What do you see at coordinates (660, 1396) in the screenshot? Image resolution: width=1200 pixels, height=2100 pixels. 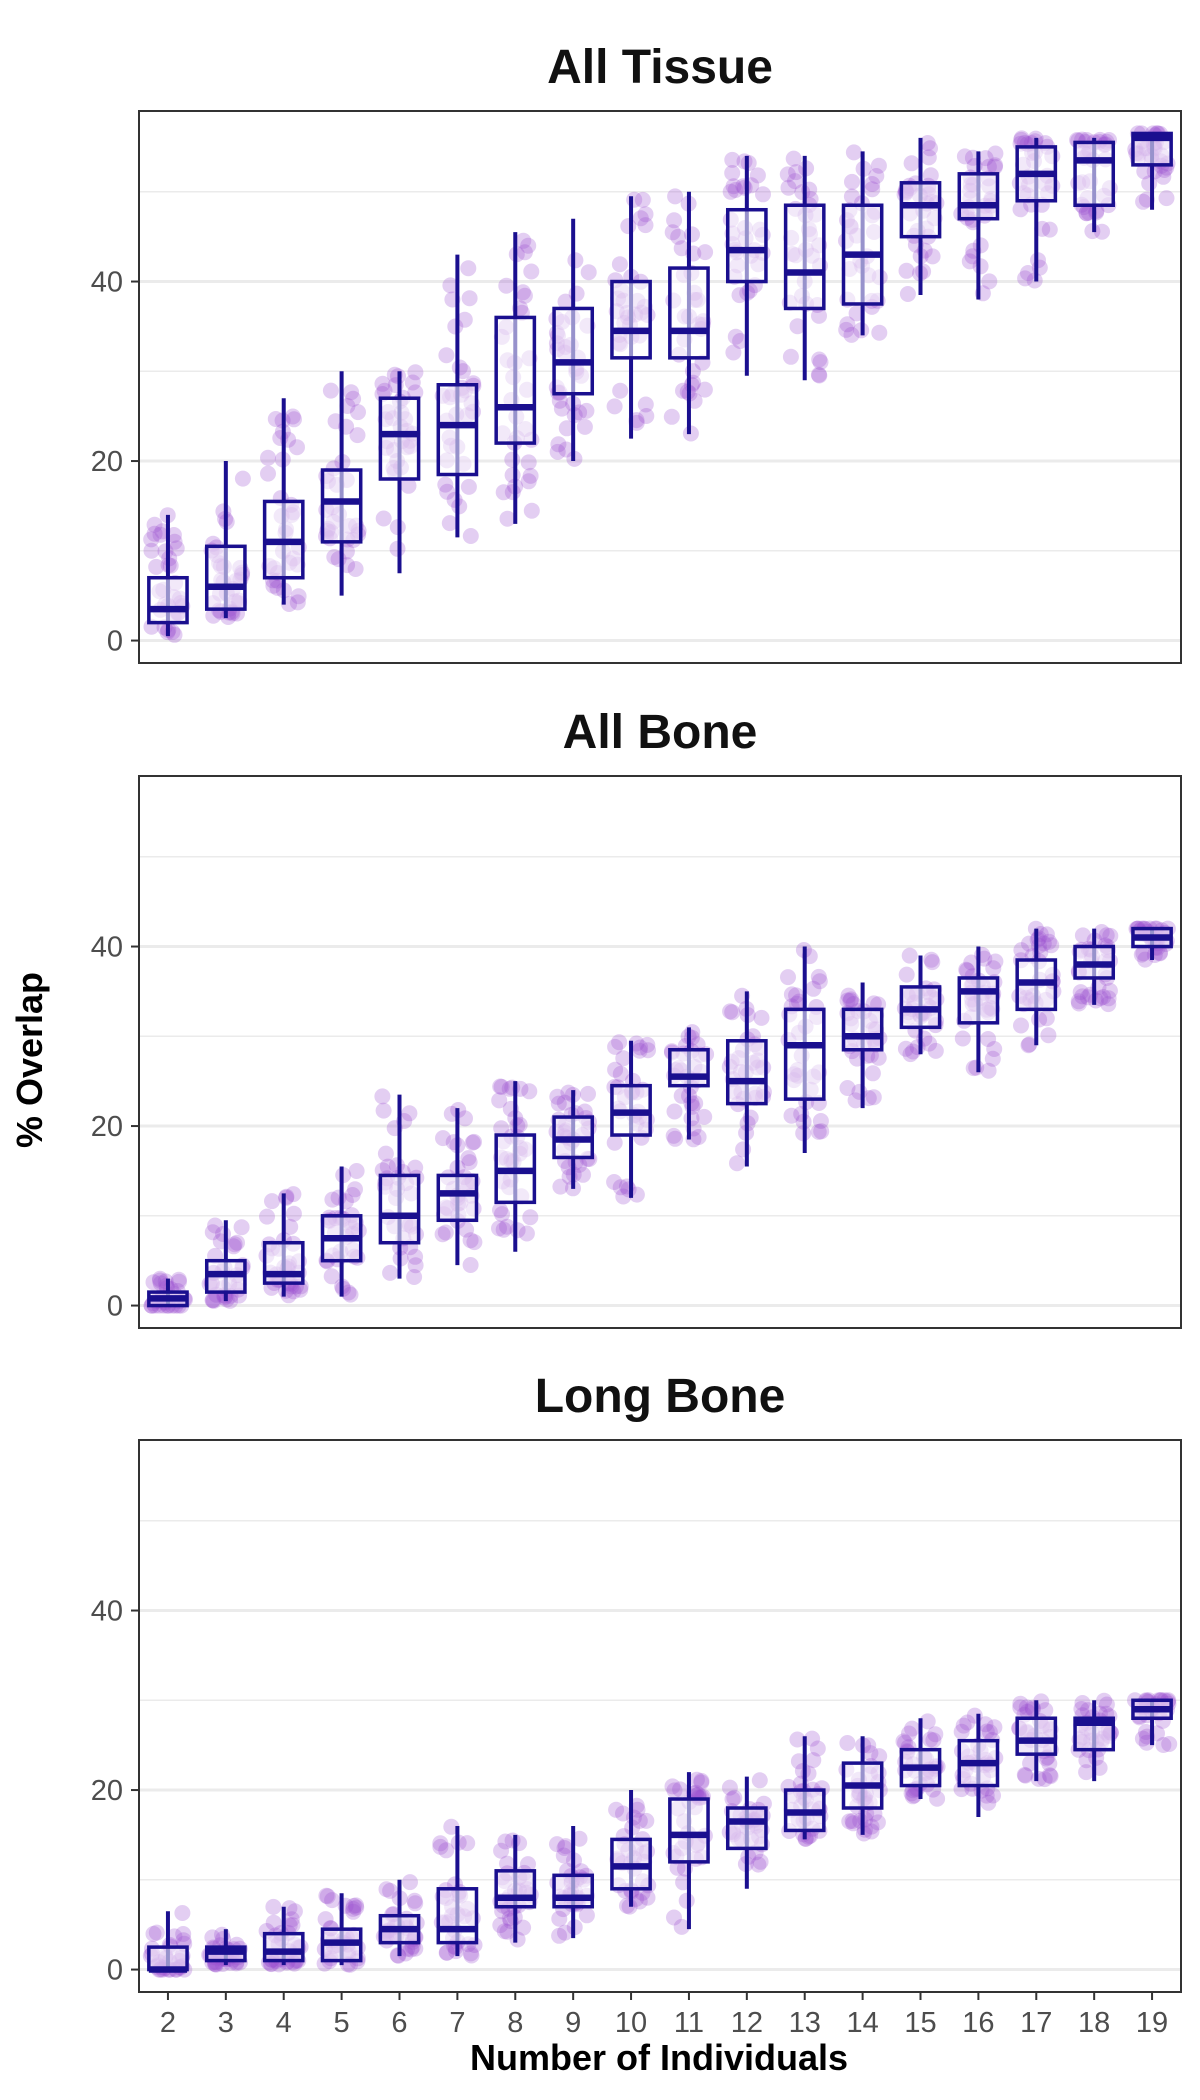 I see `panel-title: Long Bone` at bounding box center [660, 1396].